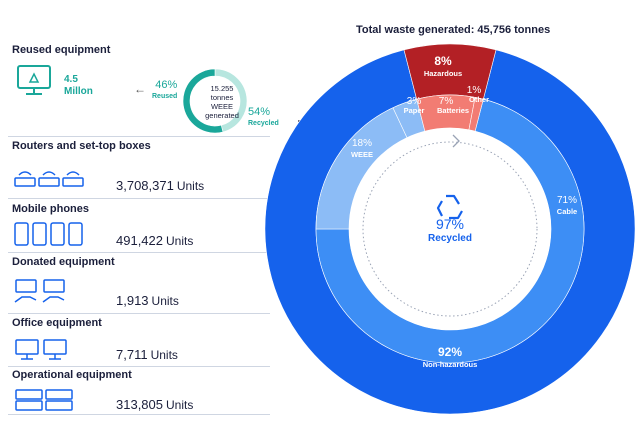 This screenshot has height=426, width=640. Describe the element at coordinates (443, 73) in the screenshot. I see `hazardous-label: Hazardous` at that location.